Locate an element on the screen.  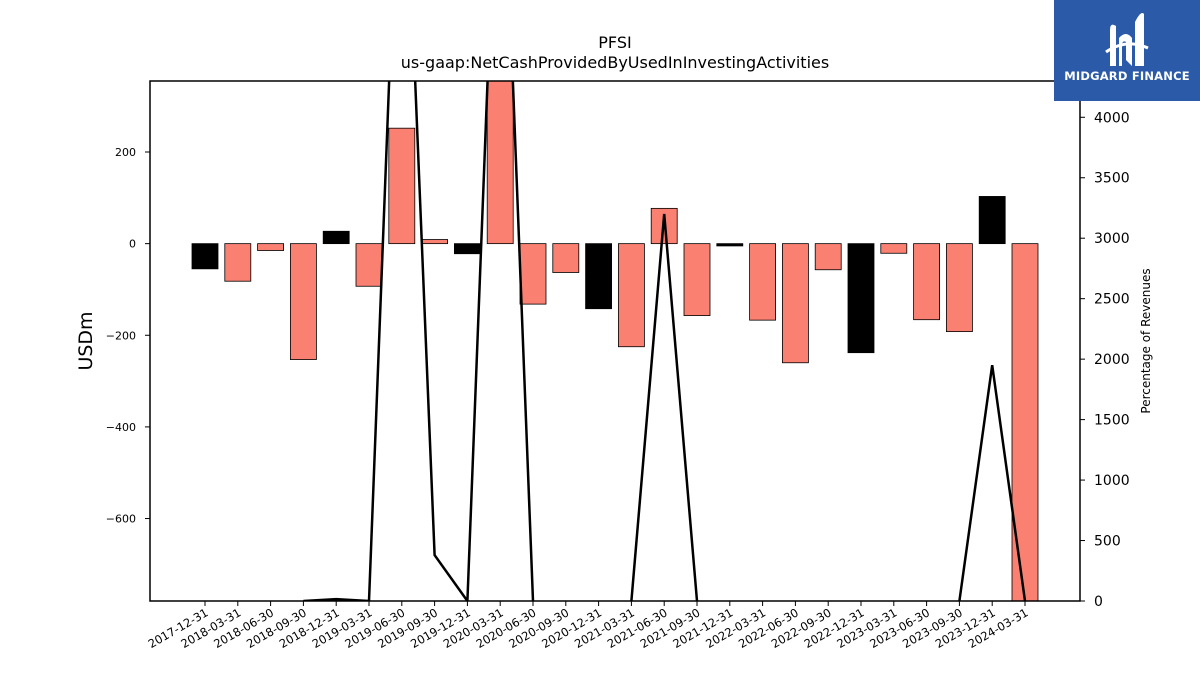
y2-tick-label: 1500 is located at coordinates (1112, 421).